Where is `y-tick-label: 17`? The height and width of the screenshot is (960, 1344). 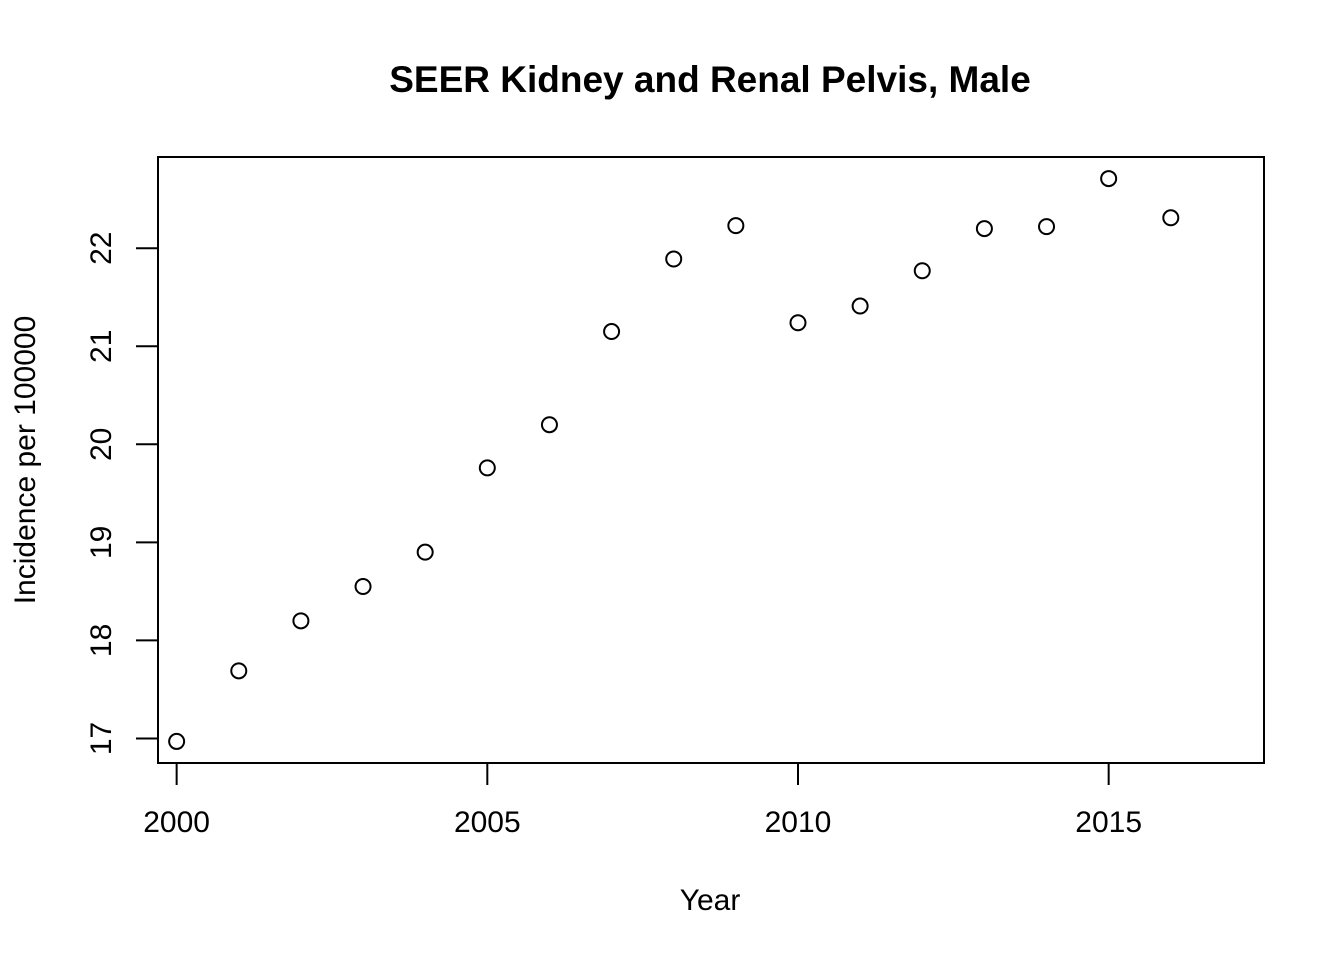
y-tick-label: 17 is located at coordinates (101, 738).